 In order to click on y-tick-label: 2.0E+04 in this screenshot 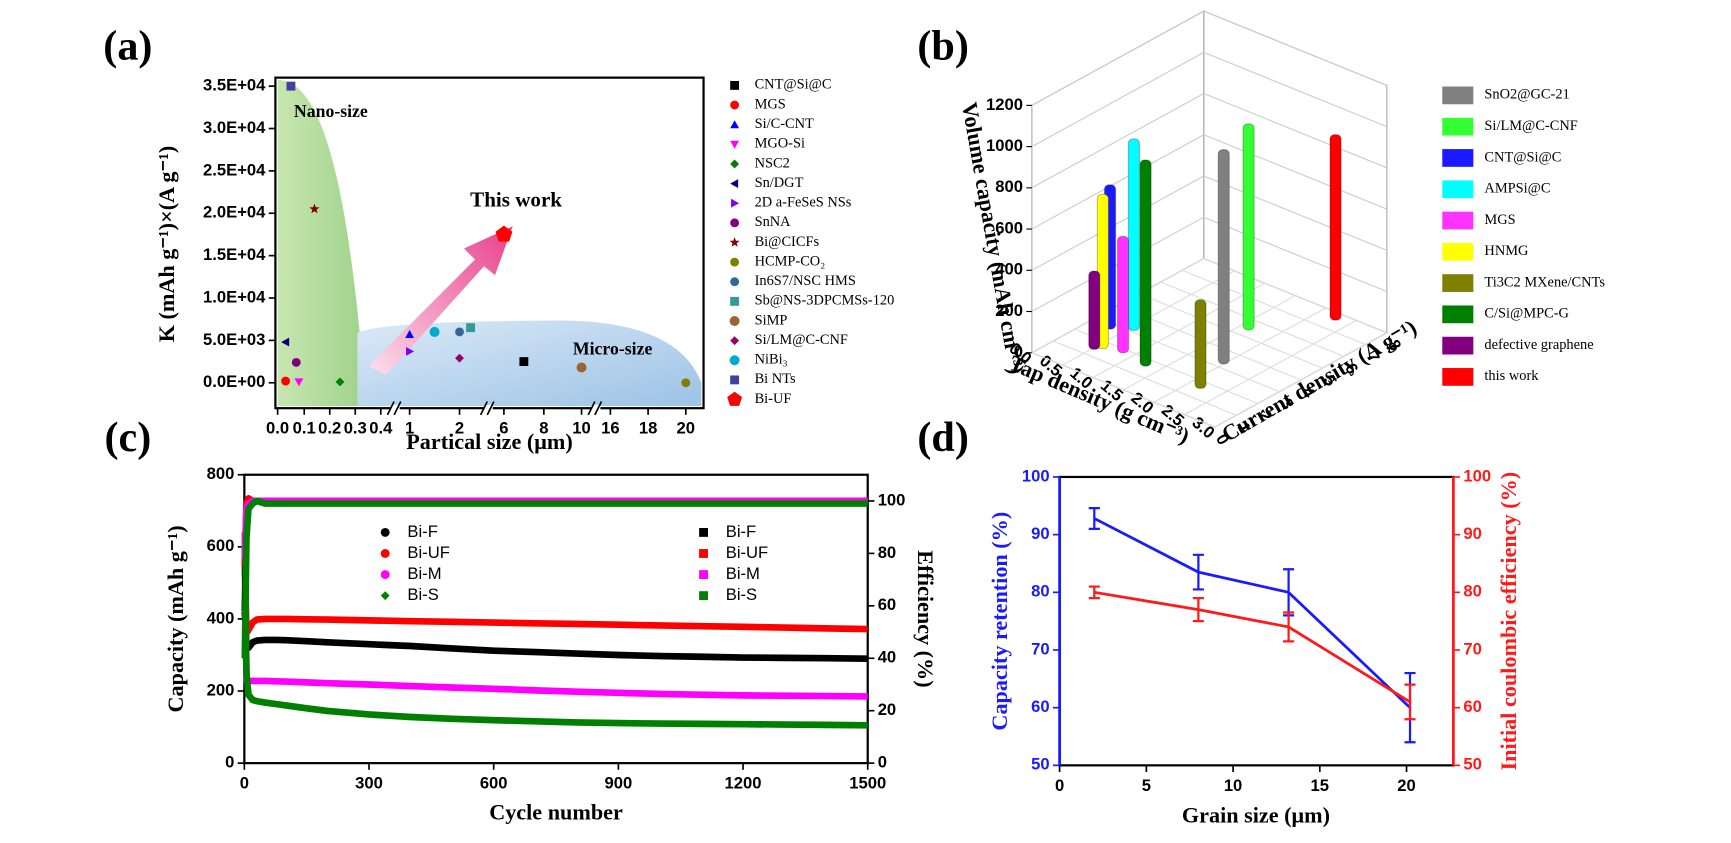, I will do `click(234, 212)`.